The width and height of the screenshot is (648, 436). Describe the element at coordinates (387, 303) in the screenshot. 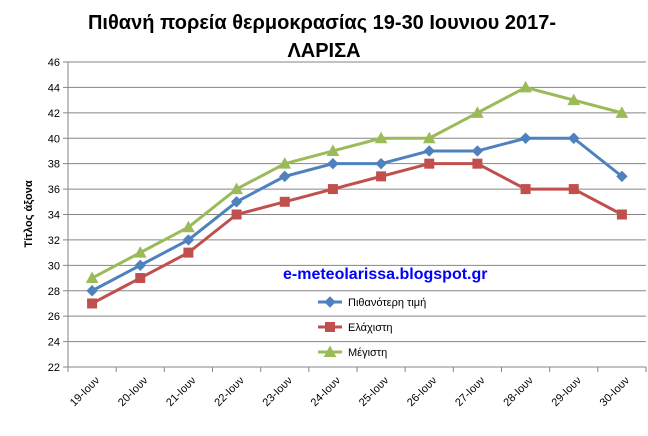

I see `legend-entry-label: Πιθανότερη τιμή` at that location.